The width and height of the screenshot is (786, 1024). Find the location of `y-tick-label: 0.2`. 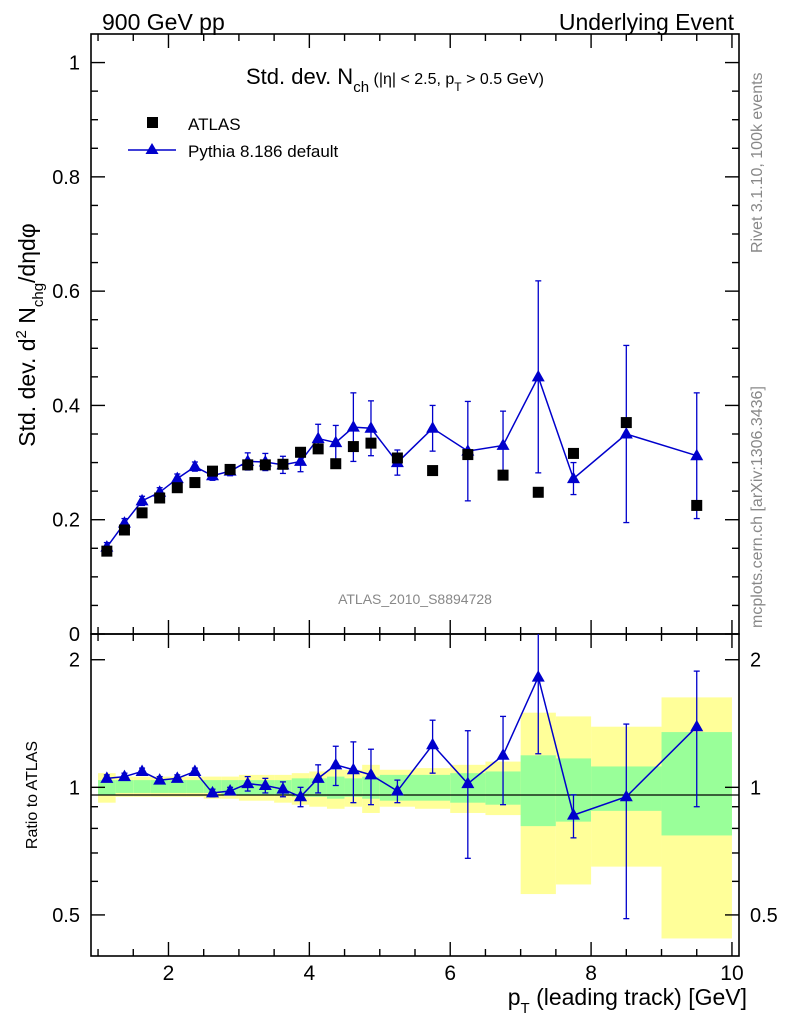

y-tick-label: 0.2 is located at coordinates (66, 521).